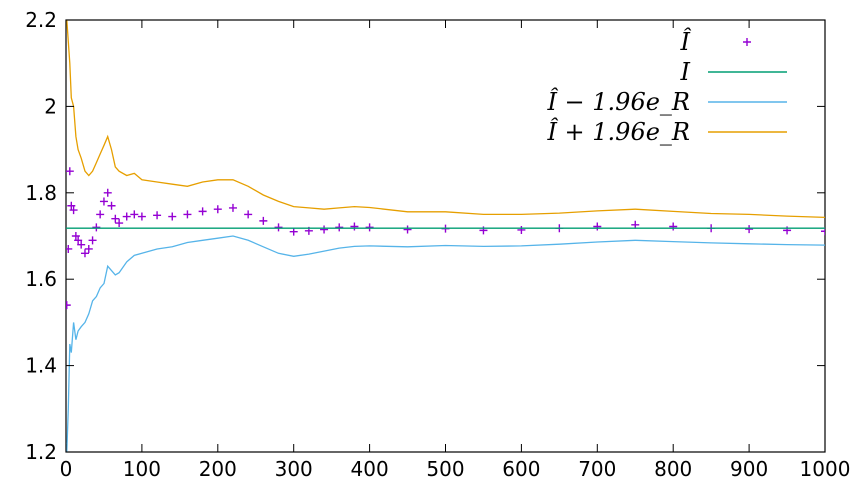 This screenshot has width=853, height=496. What do you see at coordinates (521, 469) in the screenshot?
I see `x-tick-label: 600` at bounding box center [521, 469].